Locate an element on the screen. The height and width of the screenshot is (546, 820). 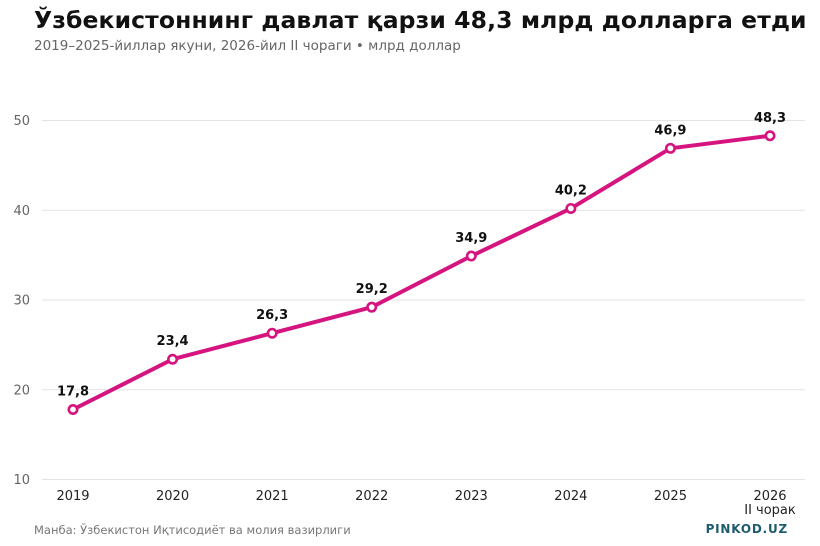
y-axis-ticks: 10 20 30 40 50 is located at coordinates (21, 301).